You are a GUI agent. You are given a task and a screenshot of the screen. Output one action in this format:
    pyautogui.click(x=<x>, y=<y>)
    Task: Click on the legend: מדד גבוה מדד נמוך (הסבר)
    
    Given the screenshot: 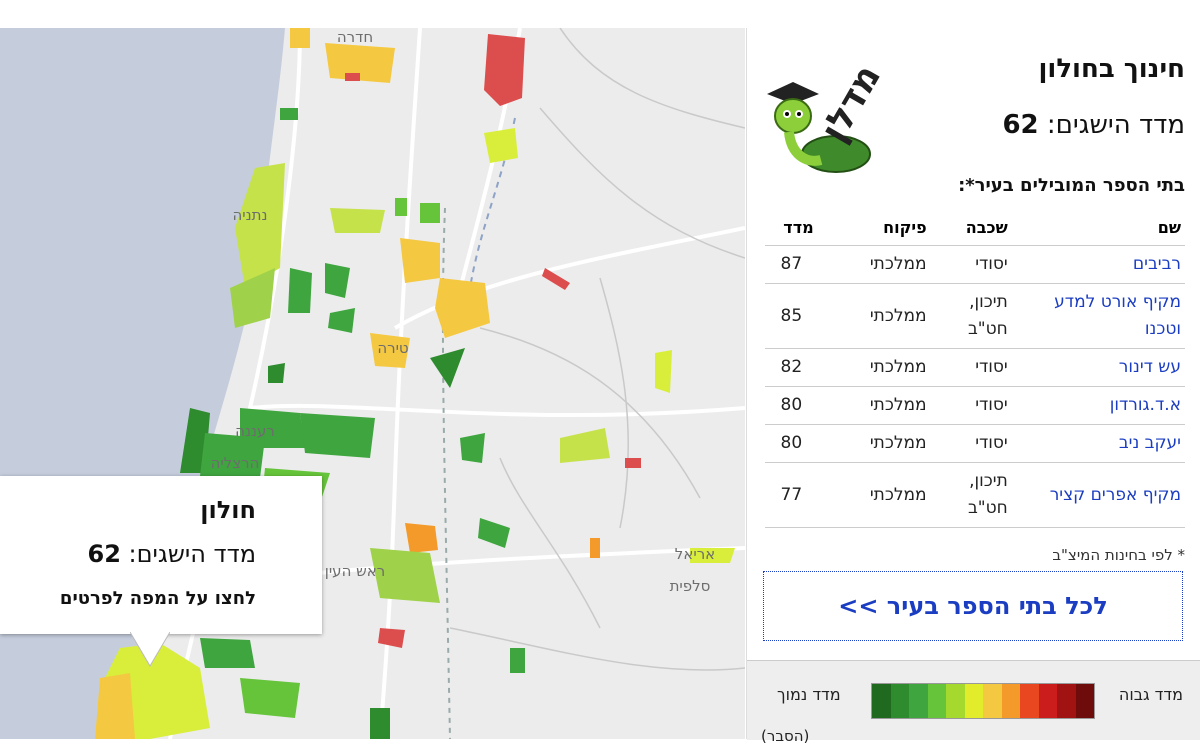 What is the action you would take?
    pyautogui.click(x=973, y=702)
    